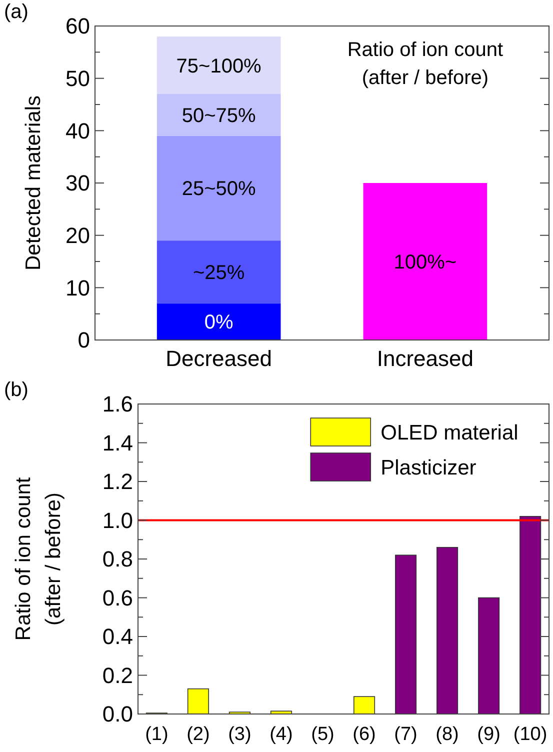 This screenshot has height=752, width=553. I want to click on x-tick-label: (8), so click(447, 734).